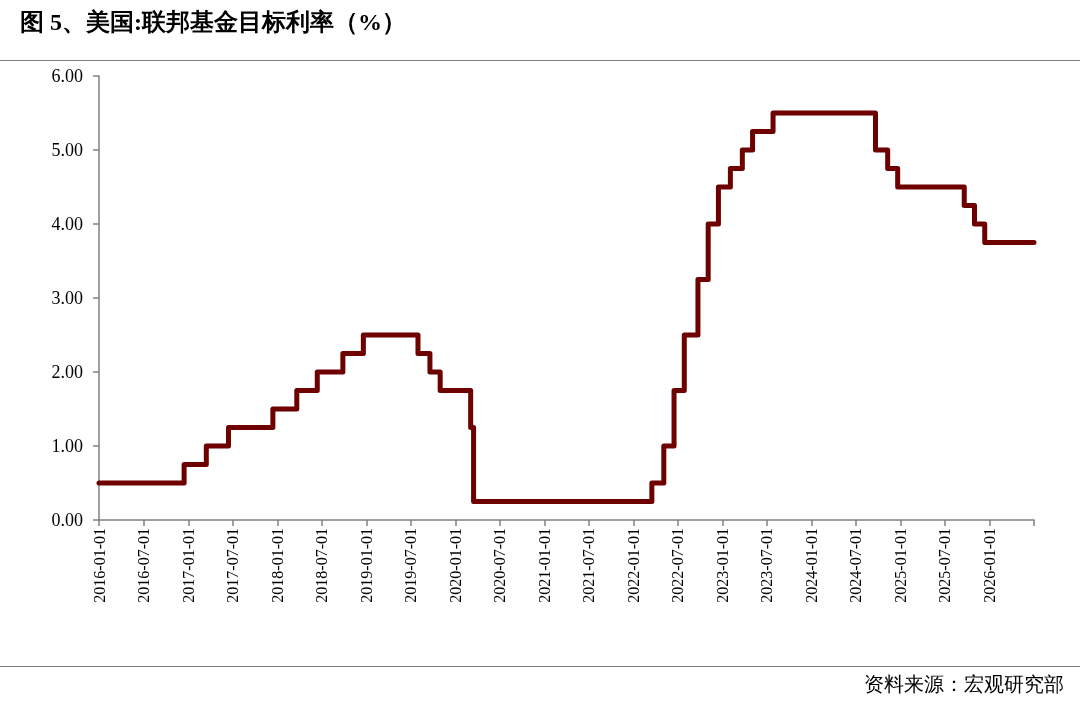 The height and width of the screenshot is (704, 1080). I want to click on x-tick-label: 2021-07-01, so click(589, 565).